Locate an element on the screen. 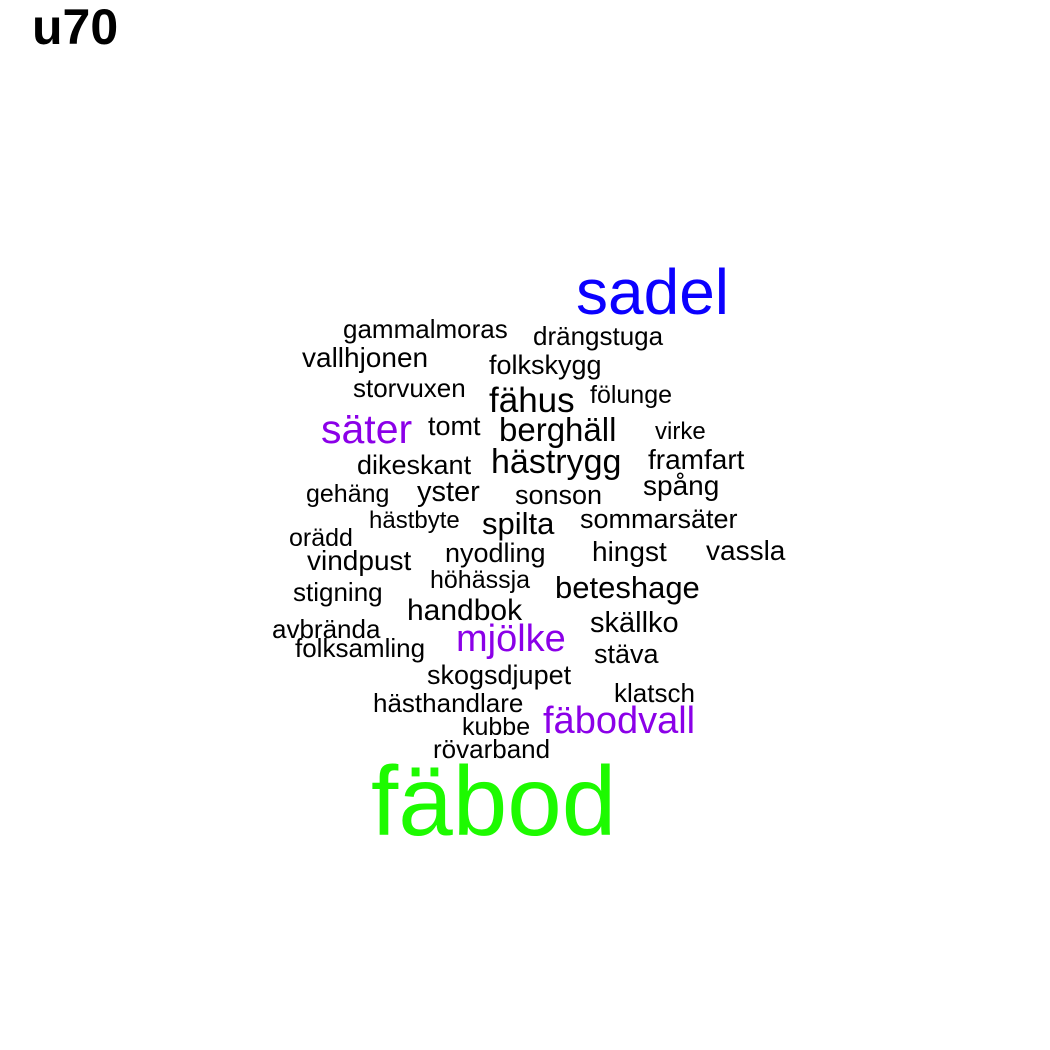  cloud-word-20: yster is located at coordinates (448, 492).